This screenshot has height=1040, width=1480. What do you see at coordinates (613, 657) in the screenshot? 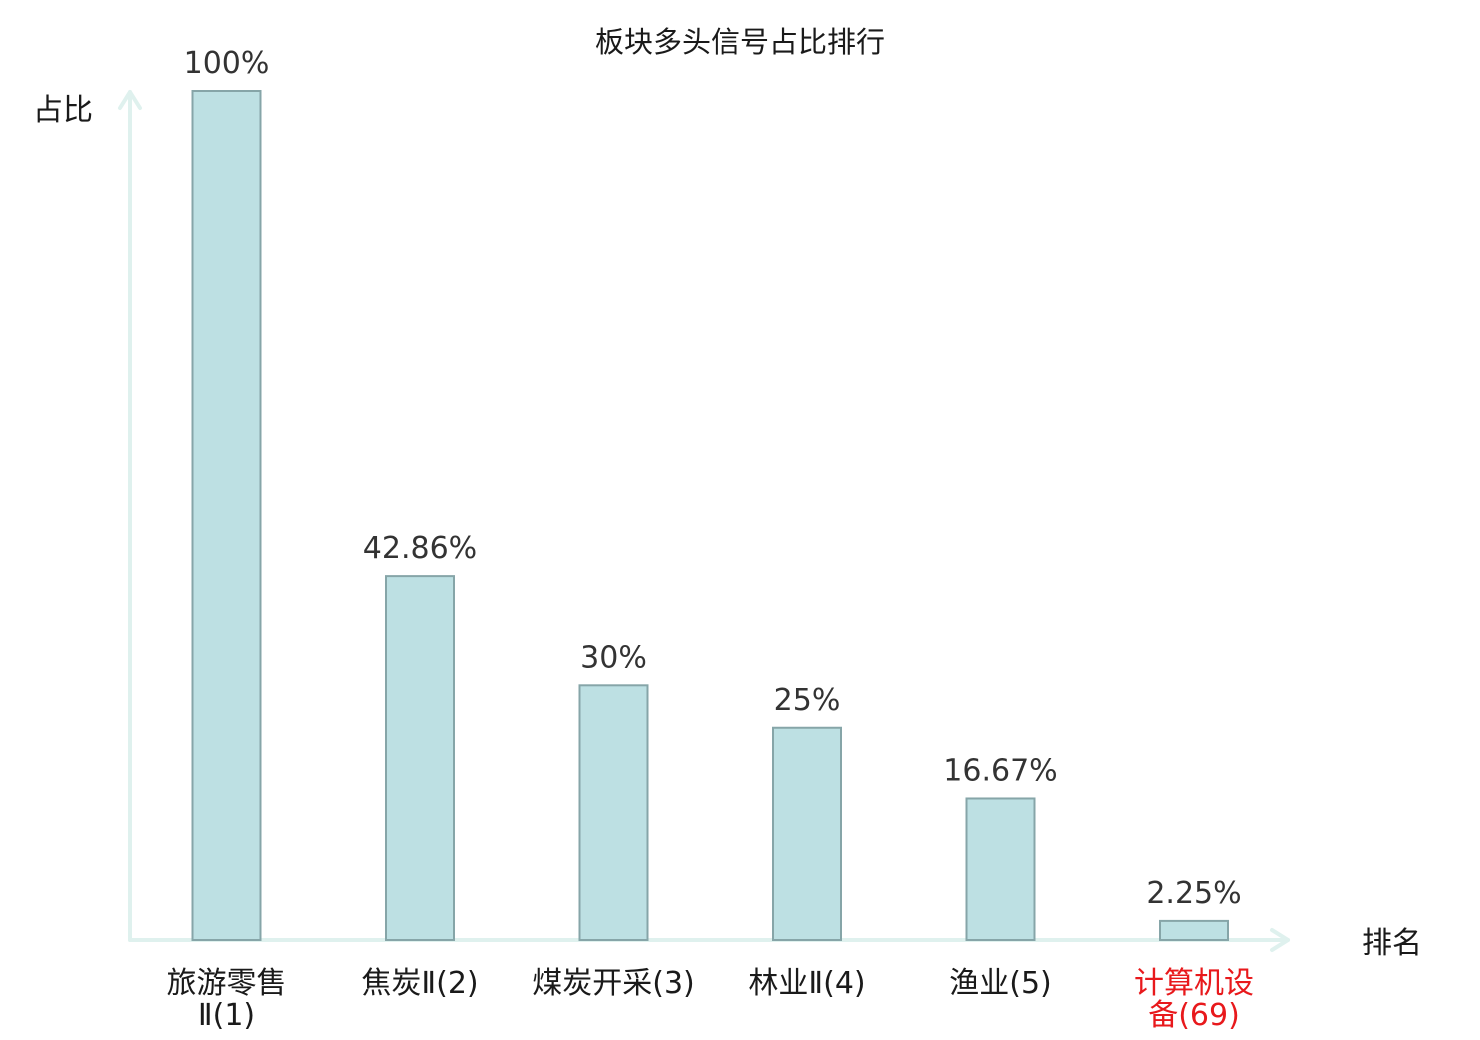
I see `value-label-3: 30%` at bounding box center [613, 657].